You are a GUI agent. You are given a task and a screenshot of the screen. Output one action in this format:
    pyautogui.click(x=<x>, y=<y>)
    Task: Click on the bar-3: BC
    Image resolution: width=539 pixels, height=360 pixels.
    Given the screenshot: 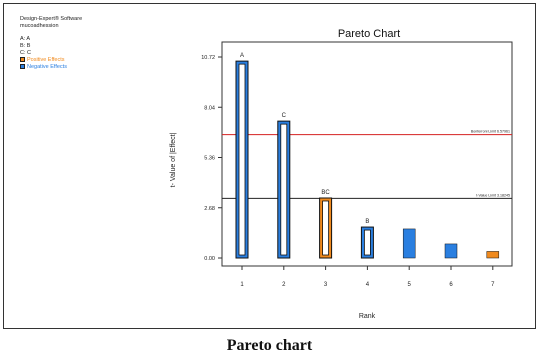 What is the action you would take?
    pyautogui.click(x=326, y=224)
    